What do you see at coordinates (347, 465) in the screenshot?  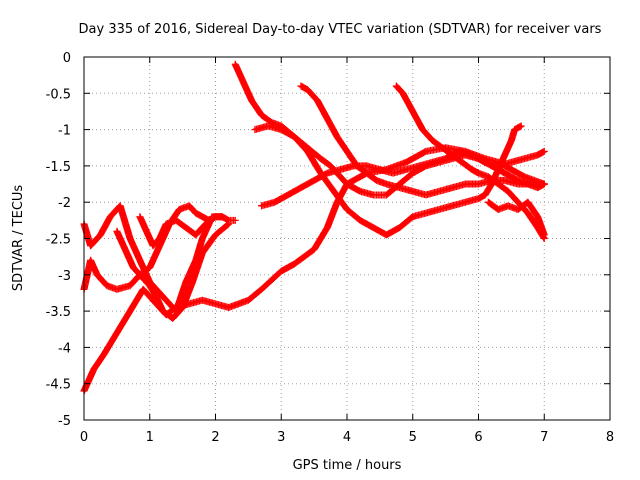 I see `x-axis-label: GPS time / hours` at bounding box center [347, 465].